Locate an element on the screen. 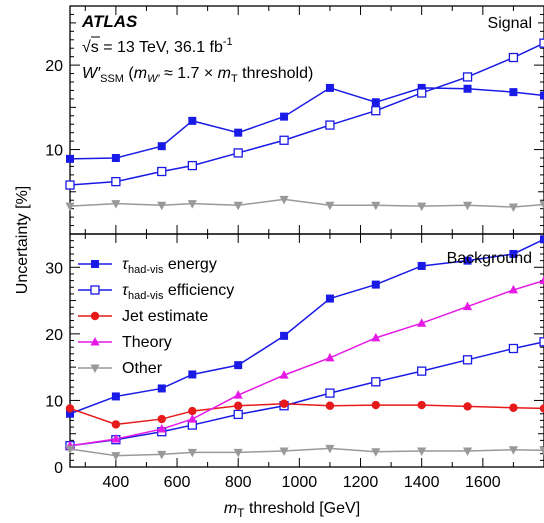 The image size is (544, 523). atlas-label: ATLAS is located at coordinates (109, 21).